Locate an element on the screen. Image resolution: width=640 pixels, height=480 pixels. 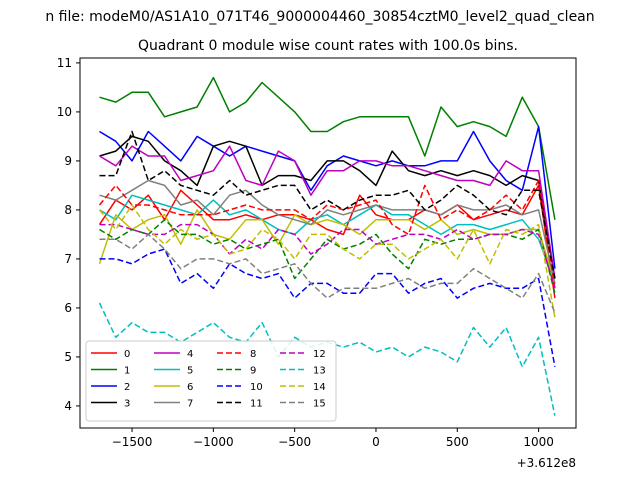
y-tick-label: 10 is located at coordinates (64, 112).